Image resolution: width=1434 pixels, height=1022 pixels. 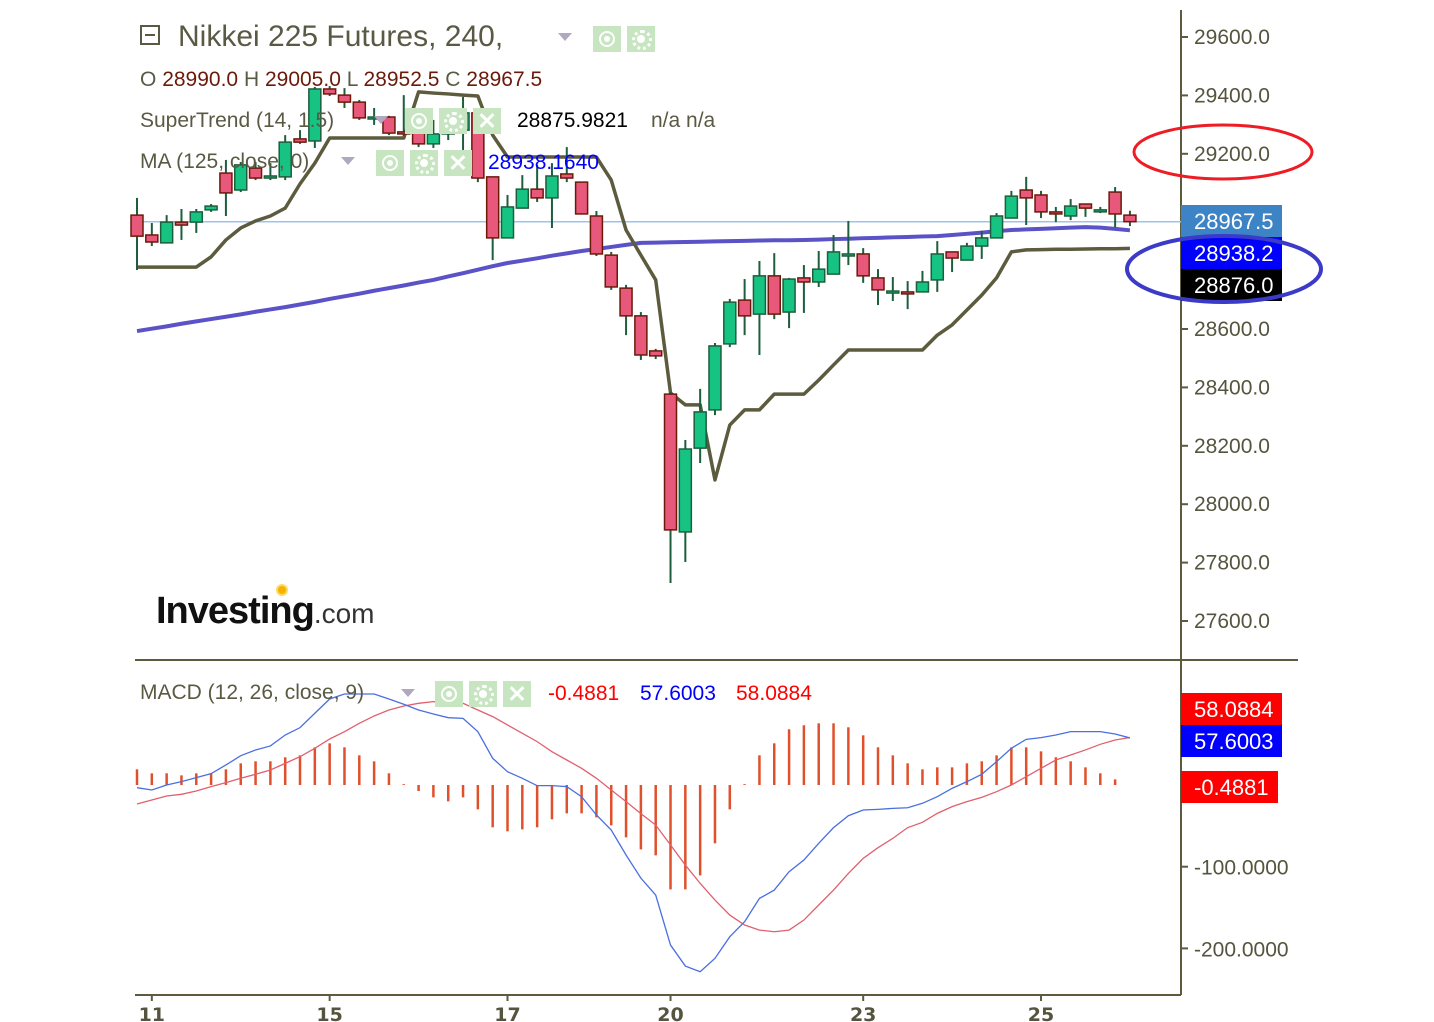 What do you see at coordinates (1232, 563) in the screenshot?
I see `price-tick-label: 27800.0` at bounding box center [1232, 563].